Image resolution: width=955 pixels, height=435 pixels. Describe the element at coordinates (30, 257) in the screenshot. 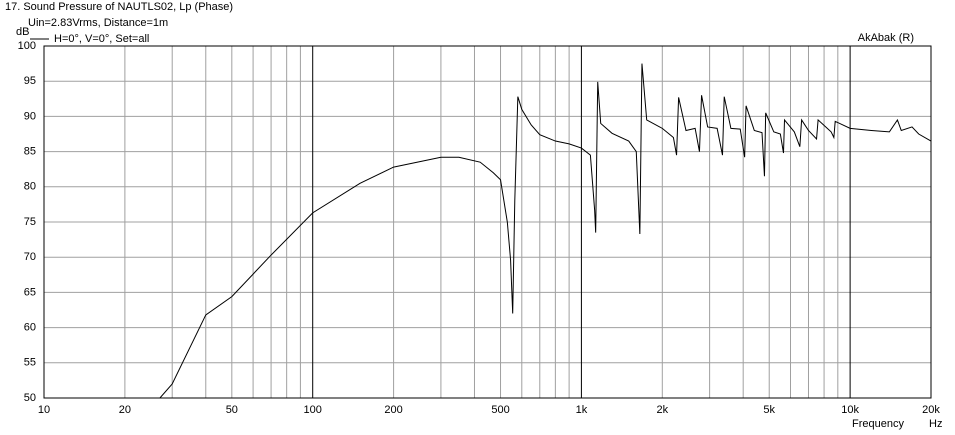

I see `y-tick-label: 70` at that location.